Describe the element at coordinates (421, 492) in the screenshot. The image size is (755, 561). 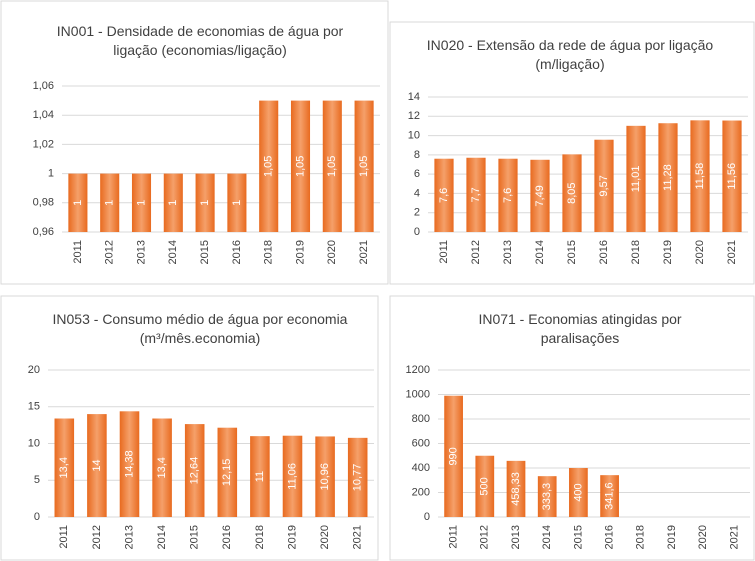
I see `y-tick-label: 200` at that location.